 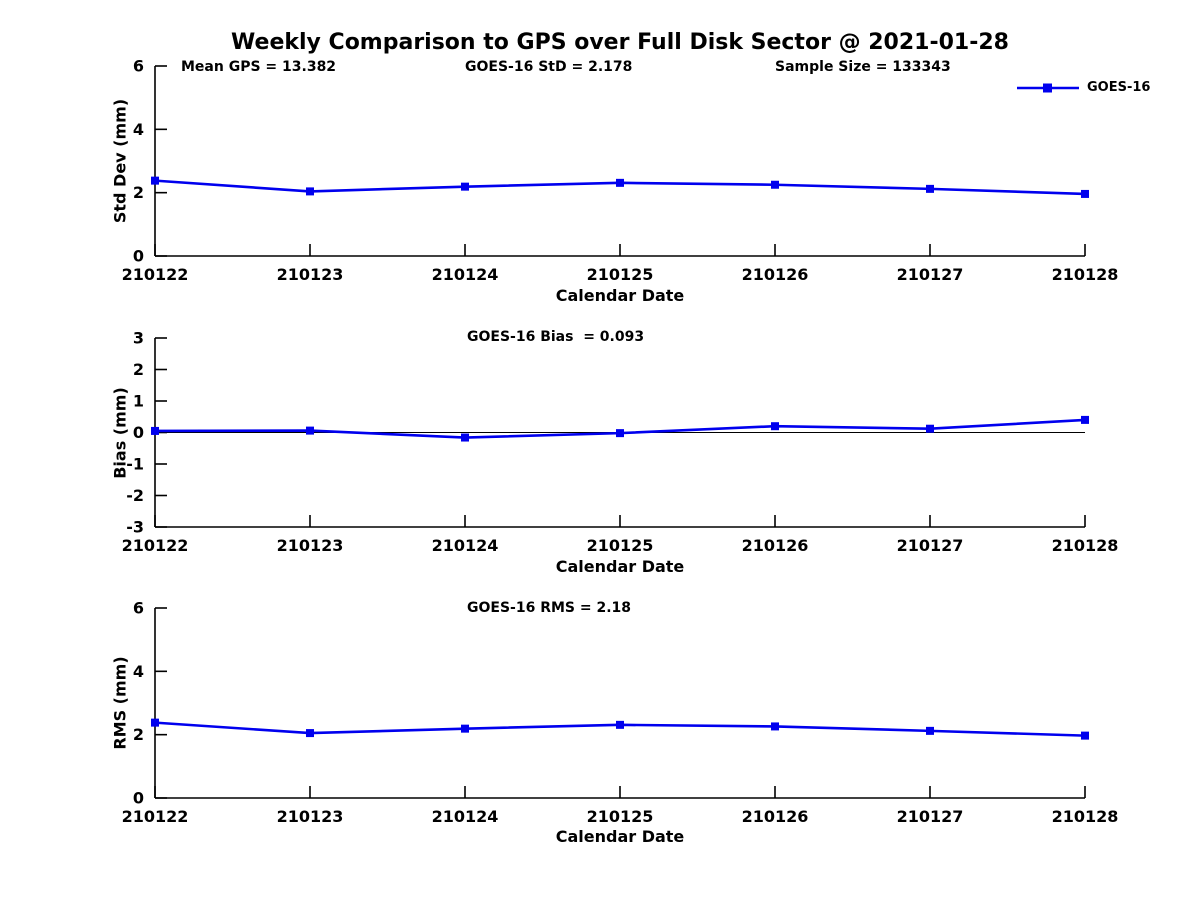 I want to click on x-axis-label-calendar-date-bottom: Calendar Date, so click(x=620, y=836).